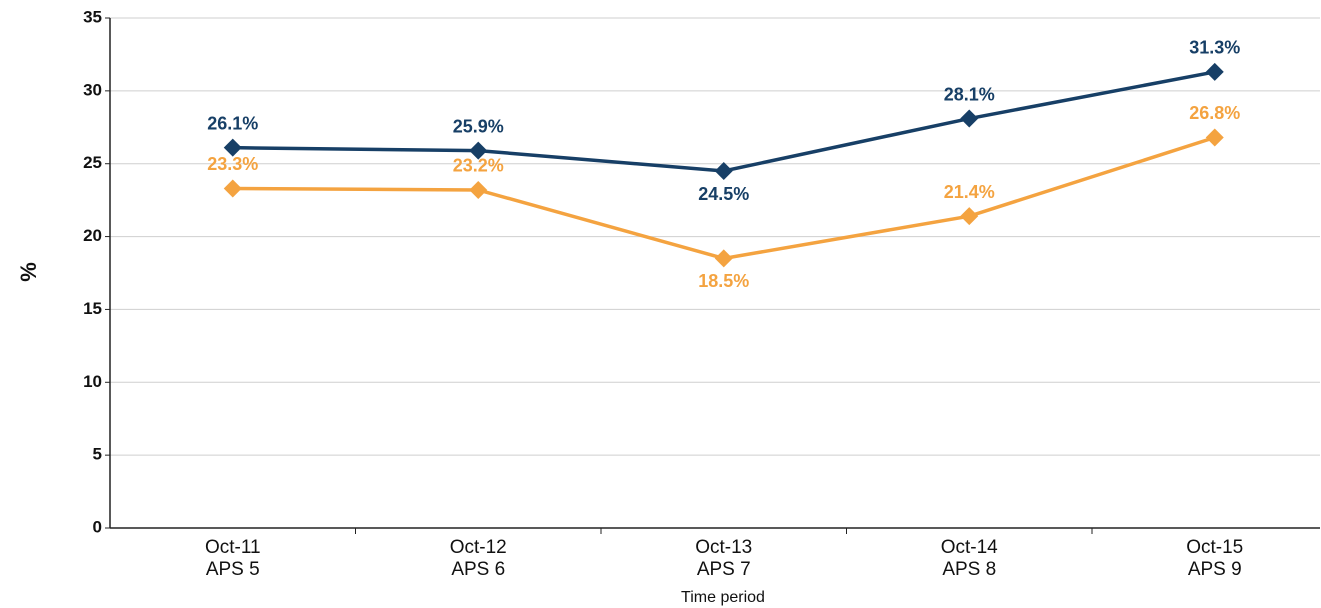  I want to click on data-label: 28.1%, so click(969, 94).